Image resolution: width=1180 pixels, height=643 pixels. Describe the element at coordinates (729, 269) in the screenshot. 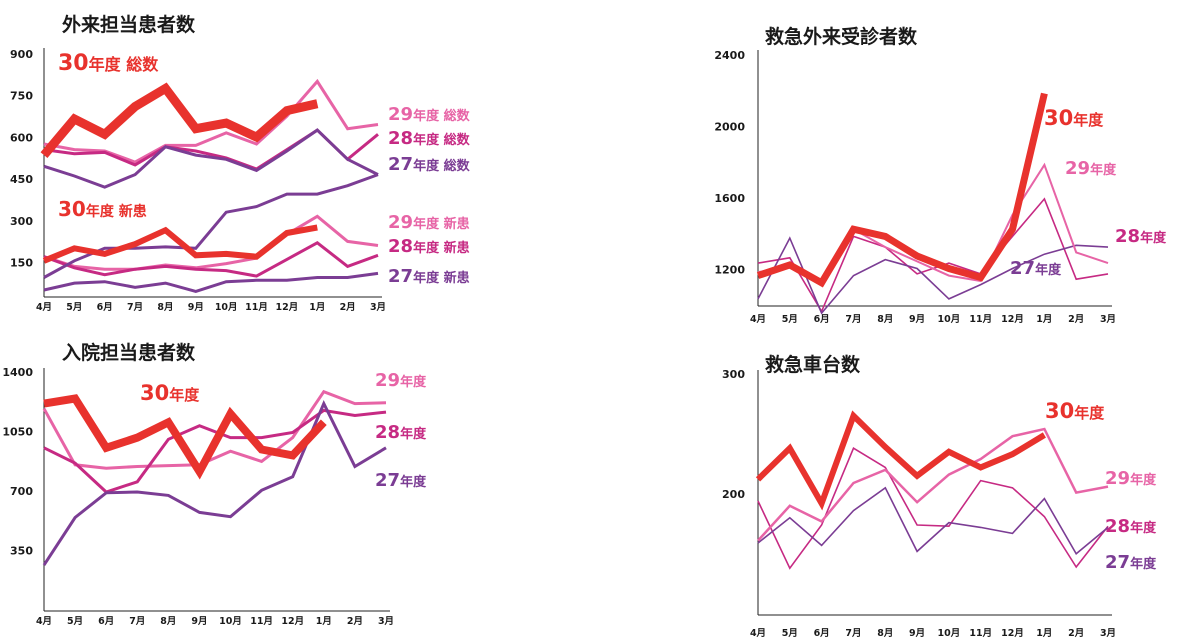

I see `y-tick-label: 1200` at that location.